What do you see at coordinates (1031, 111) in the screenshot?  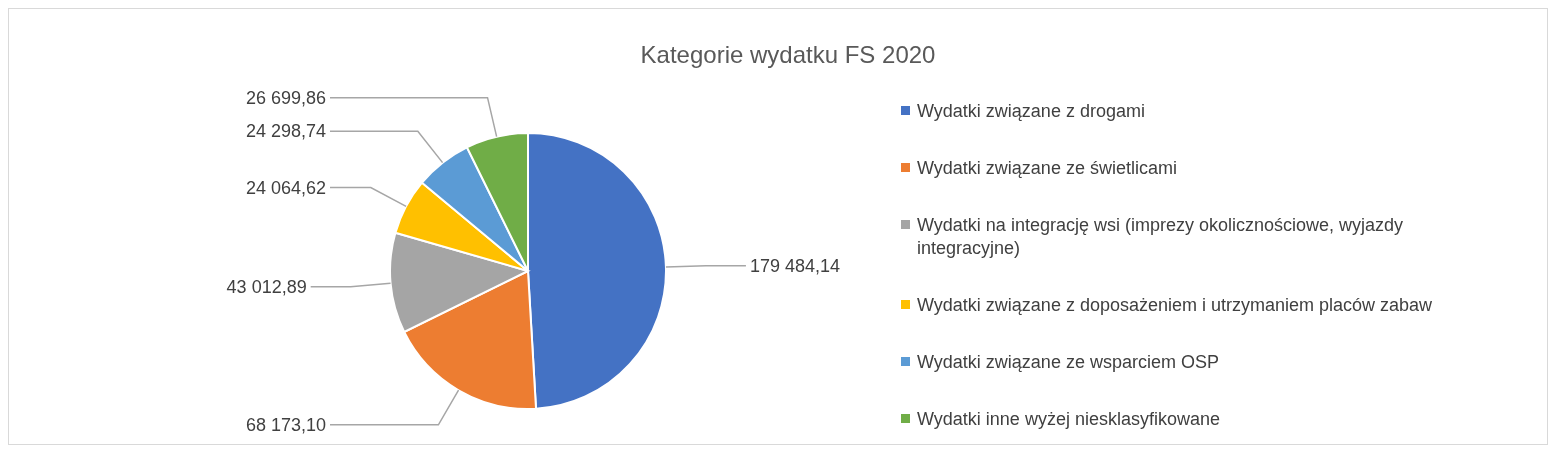 I see `legend-label: Wydatki związane z drogami` at bounding box center [1031, 111].